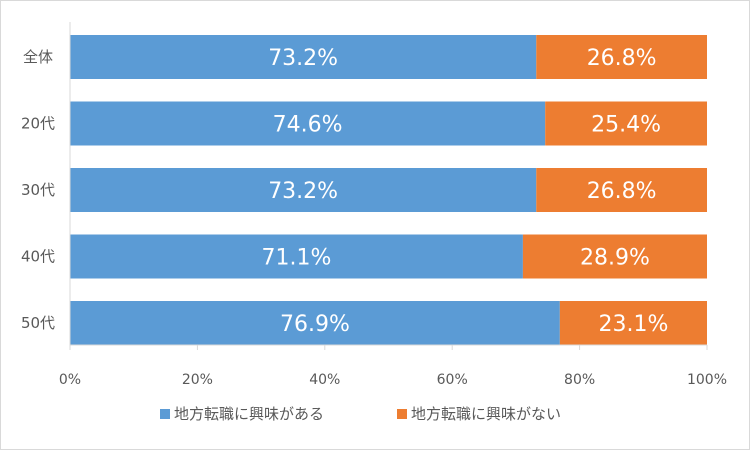 This screenshot has width=752, height=452. I want to click on category-label: 20代, so click(38, 124).